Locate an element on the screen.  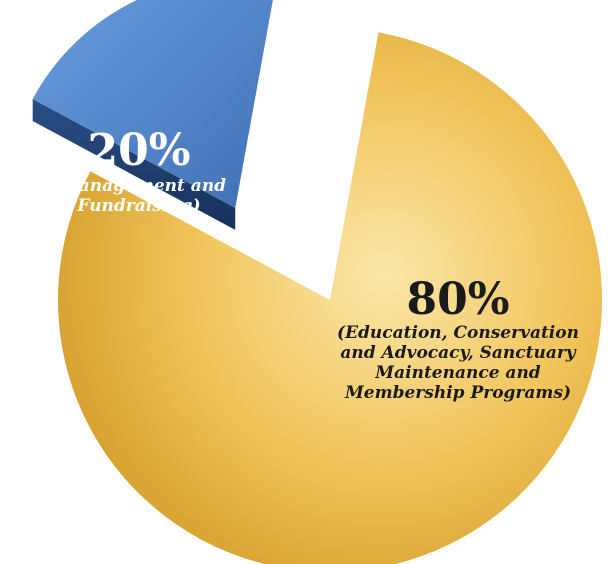
slice-20-description-line-2: Fundraising) is located at coordinates (138, 206).